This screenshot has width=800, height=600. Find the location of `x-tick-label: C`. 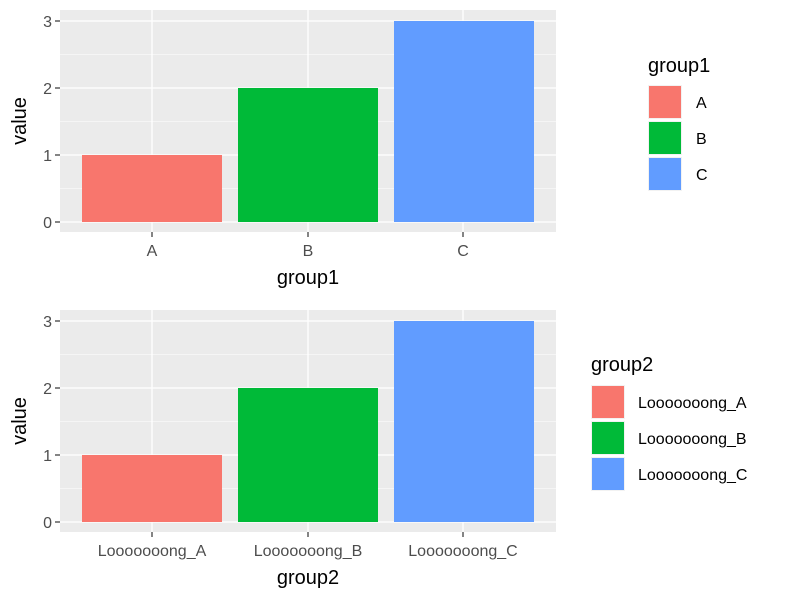

x-tick-label: C is located at coordinates (463, 251).